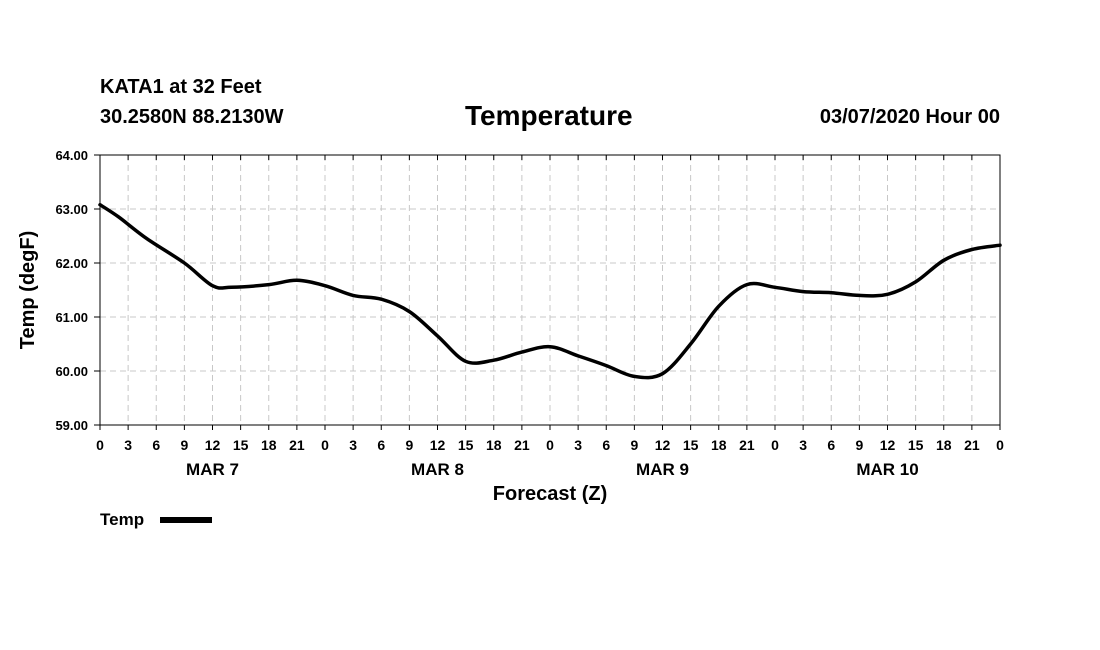  Describe the element at coordinates (71, 209) in the screenshot. I see `y-tick-label: 63.00` at that location.